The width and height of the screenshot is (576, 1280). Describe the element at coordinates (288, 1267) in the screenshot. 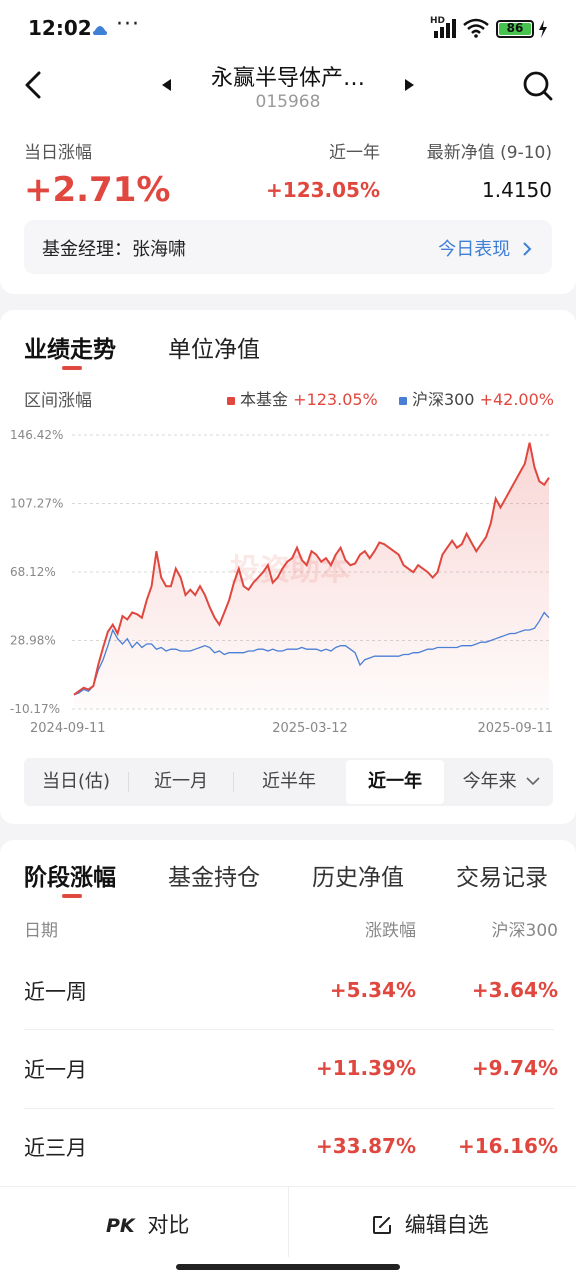

I see `home-indicator` at that location.